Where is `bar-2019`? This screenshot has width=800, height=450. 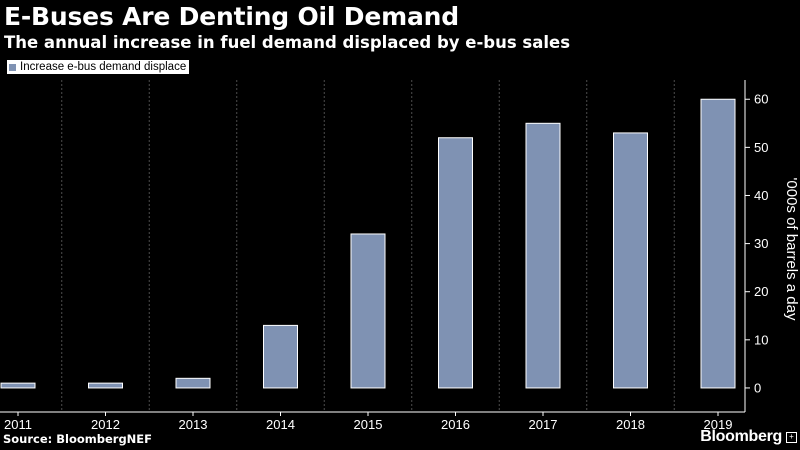
bar-2019 is located at coordinates (718, 243).